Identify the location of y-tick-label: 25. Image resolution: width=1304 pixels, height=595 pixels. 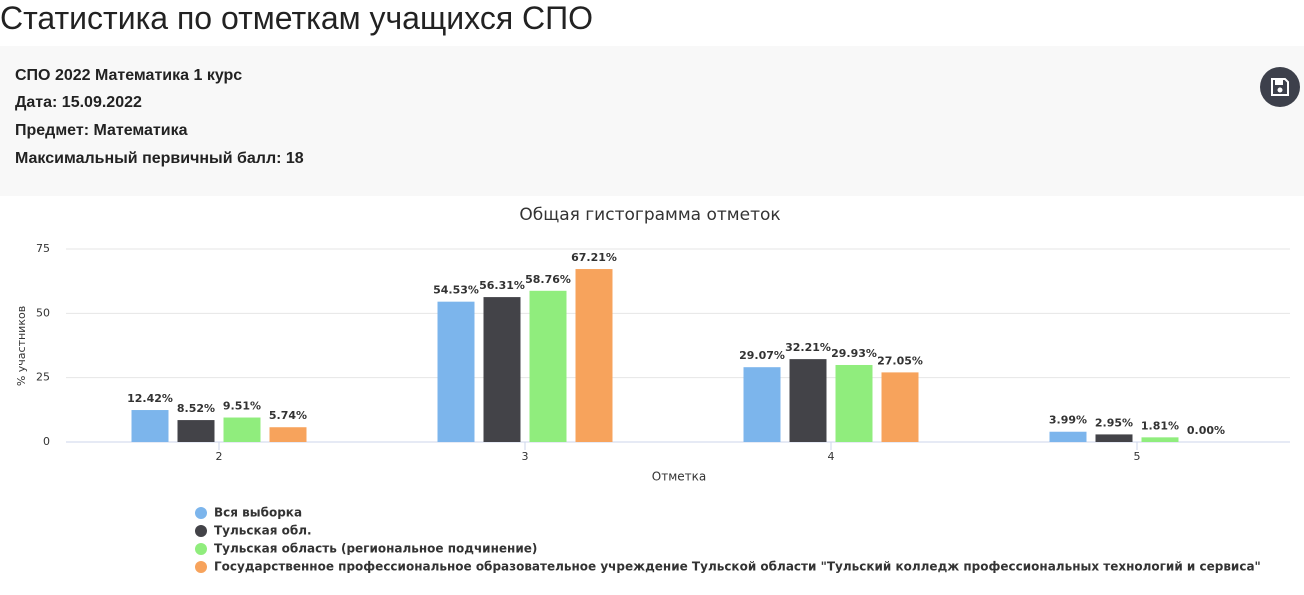
(43, 377).